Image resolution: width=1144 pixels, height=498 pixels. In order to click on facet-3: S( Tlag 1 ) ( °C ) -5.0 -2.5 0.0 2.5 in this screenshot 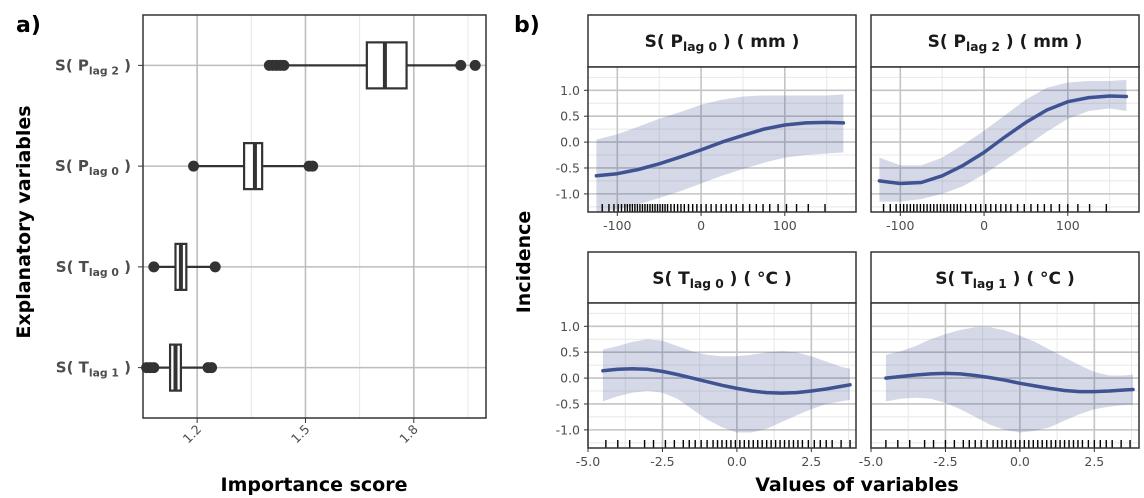, I will do `click(999, 360)`.